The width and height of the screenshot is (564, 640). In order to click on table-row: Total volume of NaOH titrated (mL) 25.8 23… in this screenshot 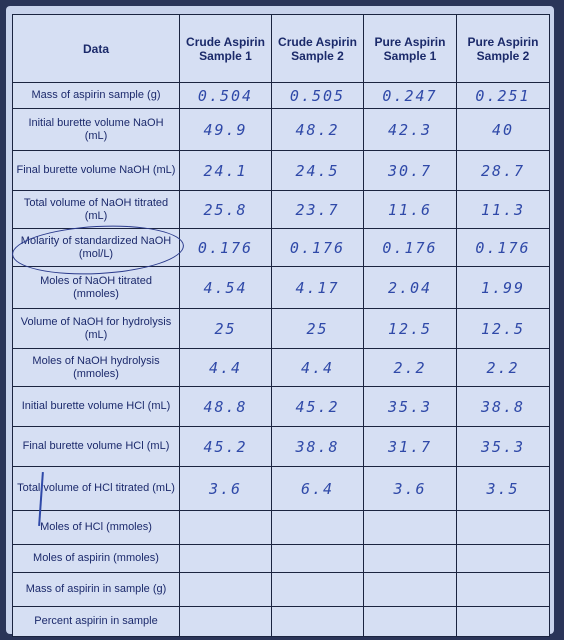, I will do `click(281, 209)`.